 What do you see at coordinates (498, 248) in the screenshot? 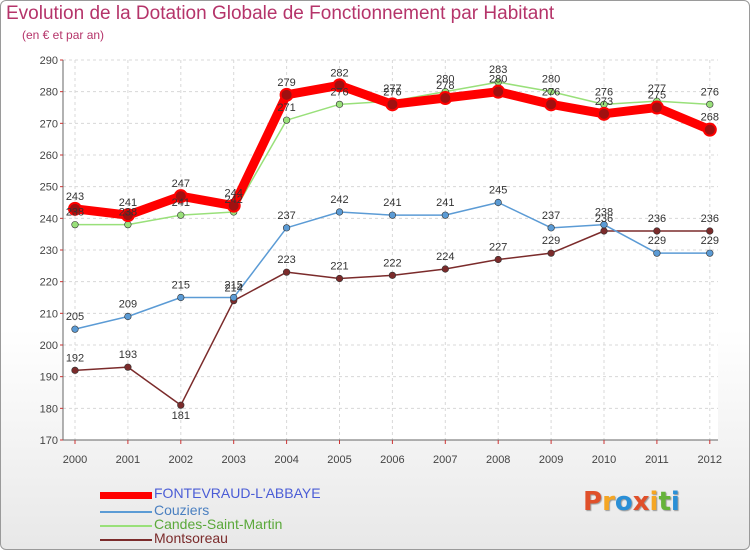
I see `data-label-montsoreau: 227` at bounding box center [498, 248].